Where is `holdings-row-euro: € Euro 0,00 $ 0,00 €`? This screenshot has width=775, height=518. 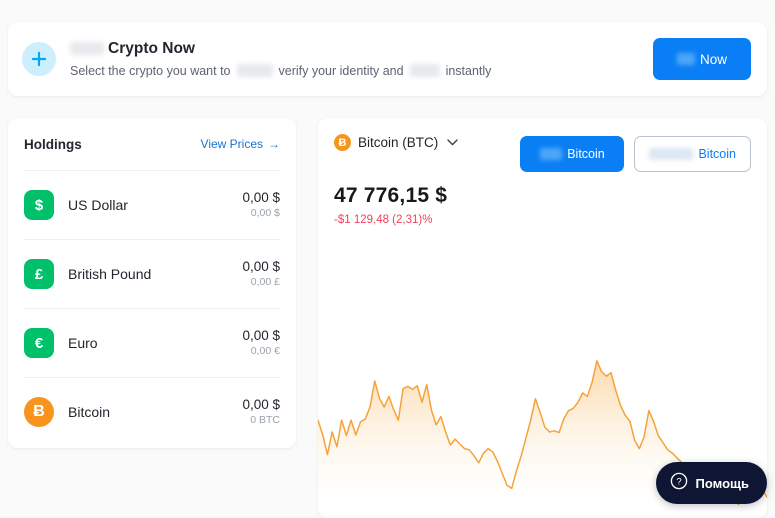 holdings-row-euro: € Euro 0,00 $ 0,00 € is located at coordinates (152, 342).